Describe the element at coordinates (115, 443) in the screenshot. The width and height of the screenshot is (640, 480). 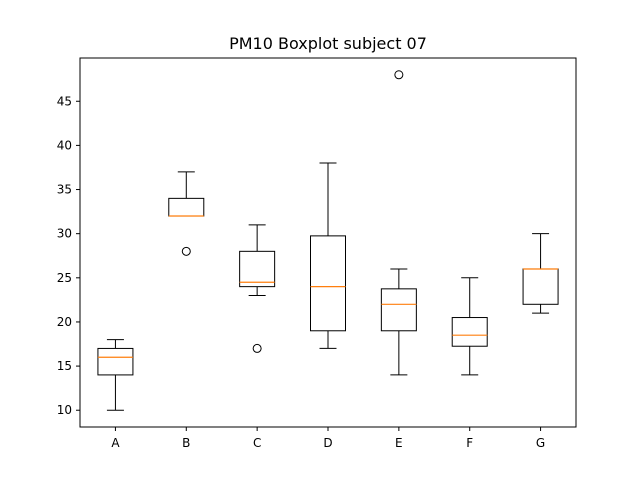
I see `x-tick-label: A` at that location.